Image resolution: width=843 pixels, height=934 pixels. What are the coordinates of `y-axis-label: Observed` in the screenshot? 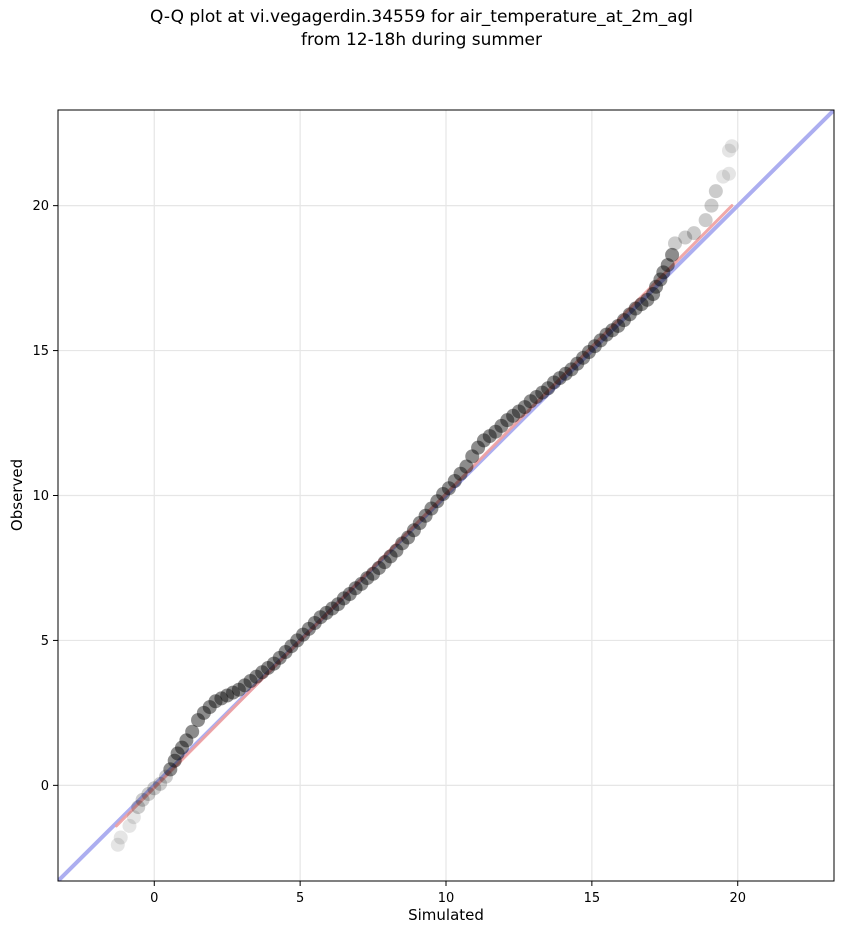 It's located at (17, 495).